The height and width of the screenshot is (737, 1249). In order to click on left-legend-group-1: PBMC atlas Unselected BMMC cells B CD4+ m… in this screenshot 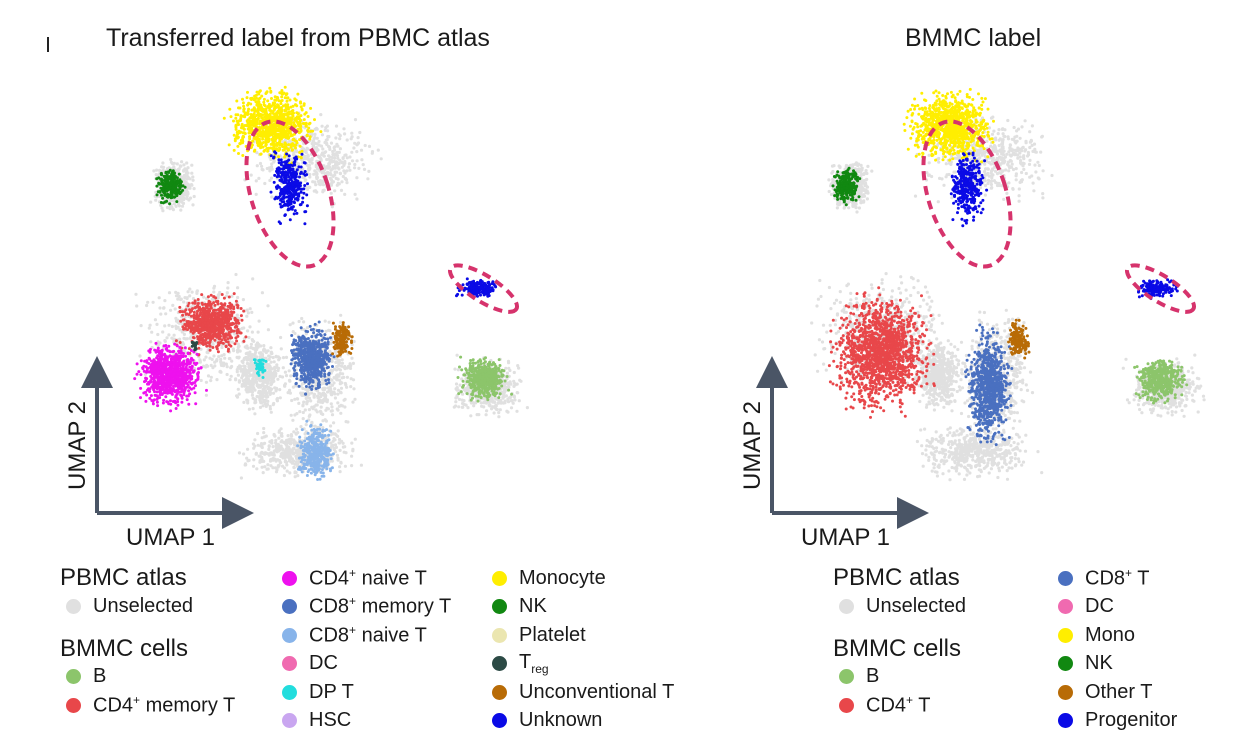, I will do `click(147, 642)`.